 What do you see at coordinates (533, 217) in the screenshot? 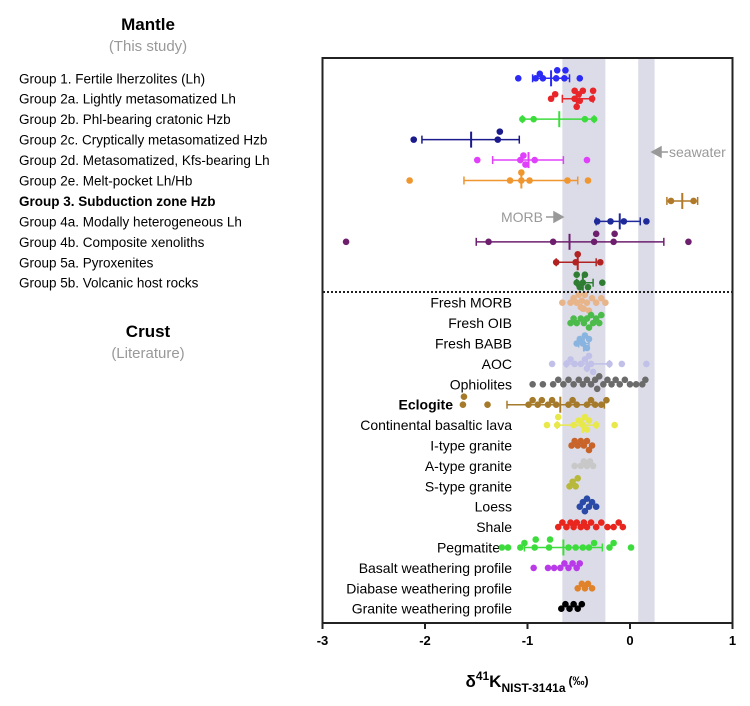
I see `morb-annotation: MORB` at bounding box center [533, 217].